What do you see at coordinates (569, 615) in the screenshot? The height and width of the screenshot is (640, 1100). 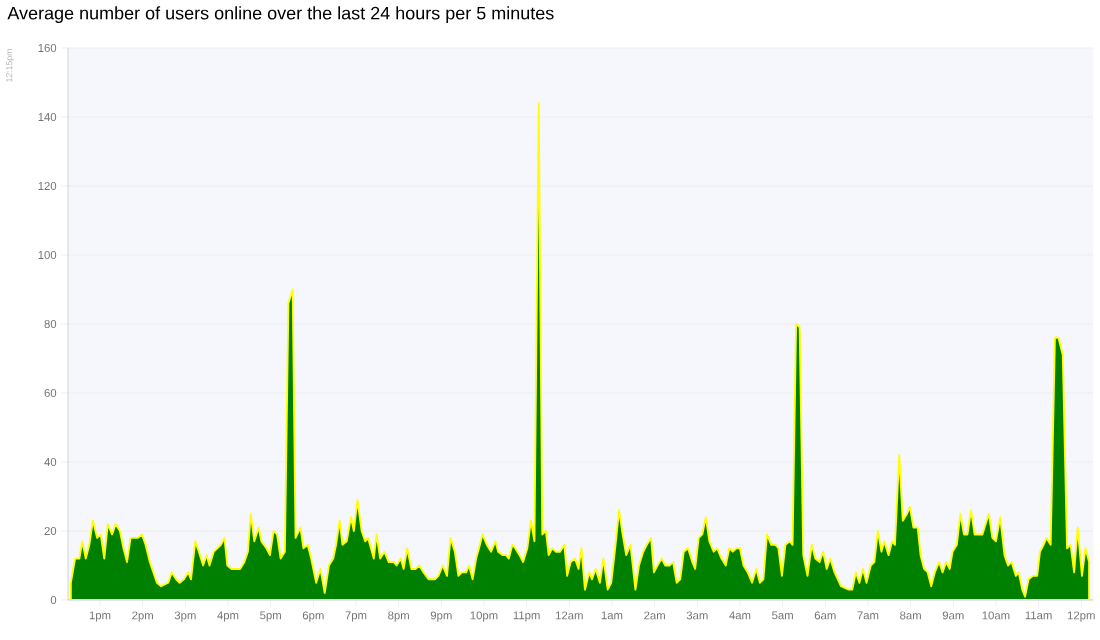 I see `x-tick-label: 12am` at bounding box center [569, 615].